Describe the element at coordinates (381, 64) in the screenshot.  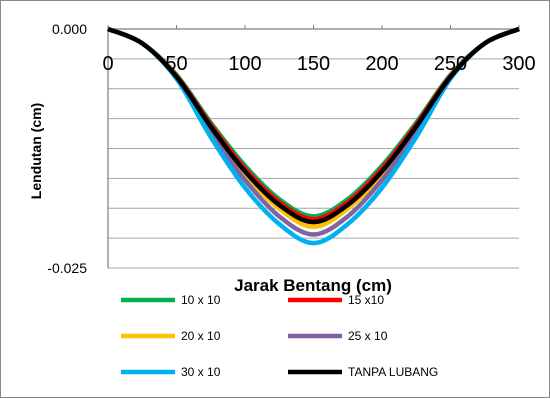
I see `x-tick-label: 200` at that location.